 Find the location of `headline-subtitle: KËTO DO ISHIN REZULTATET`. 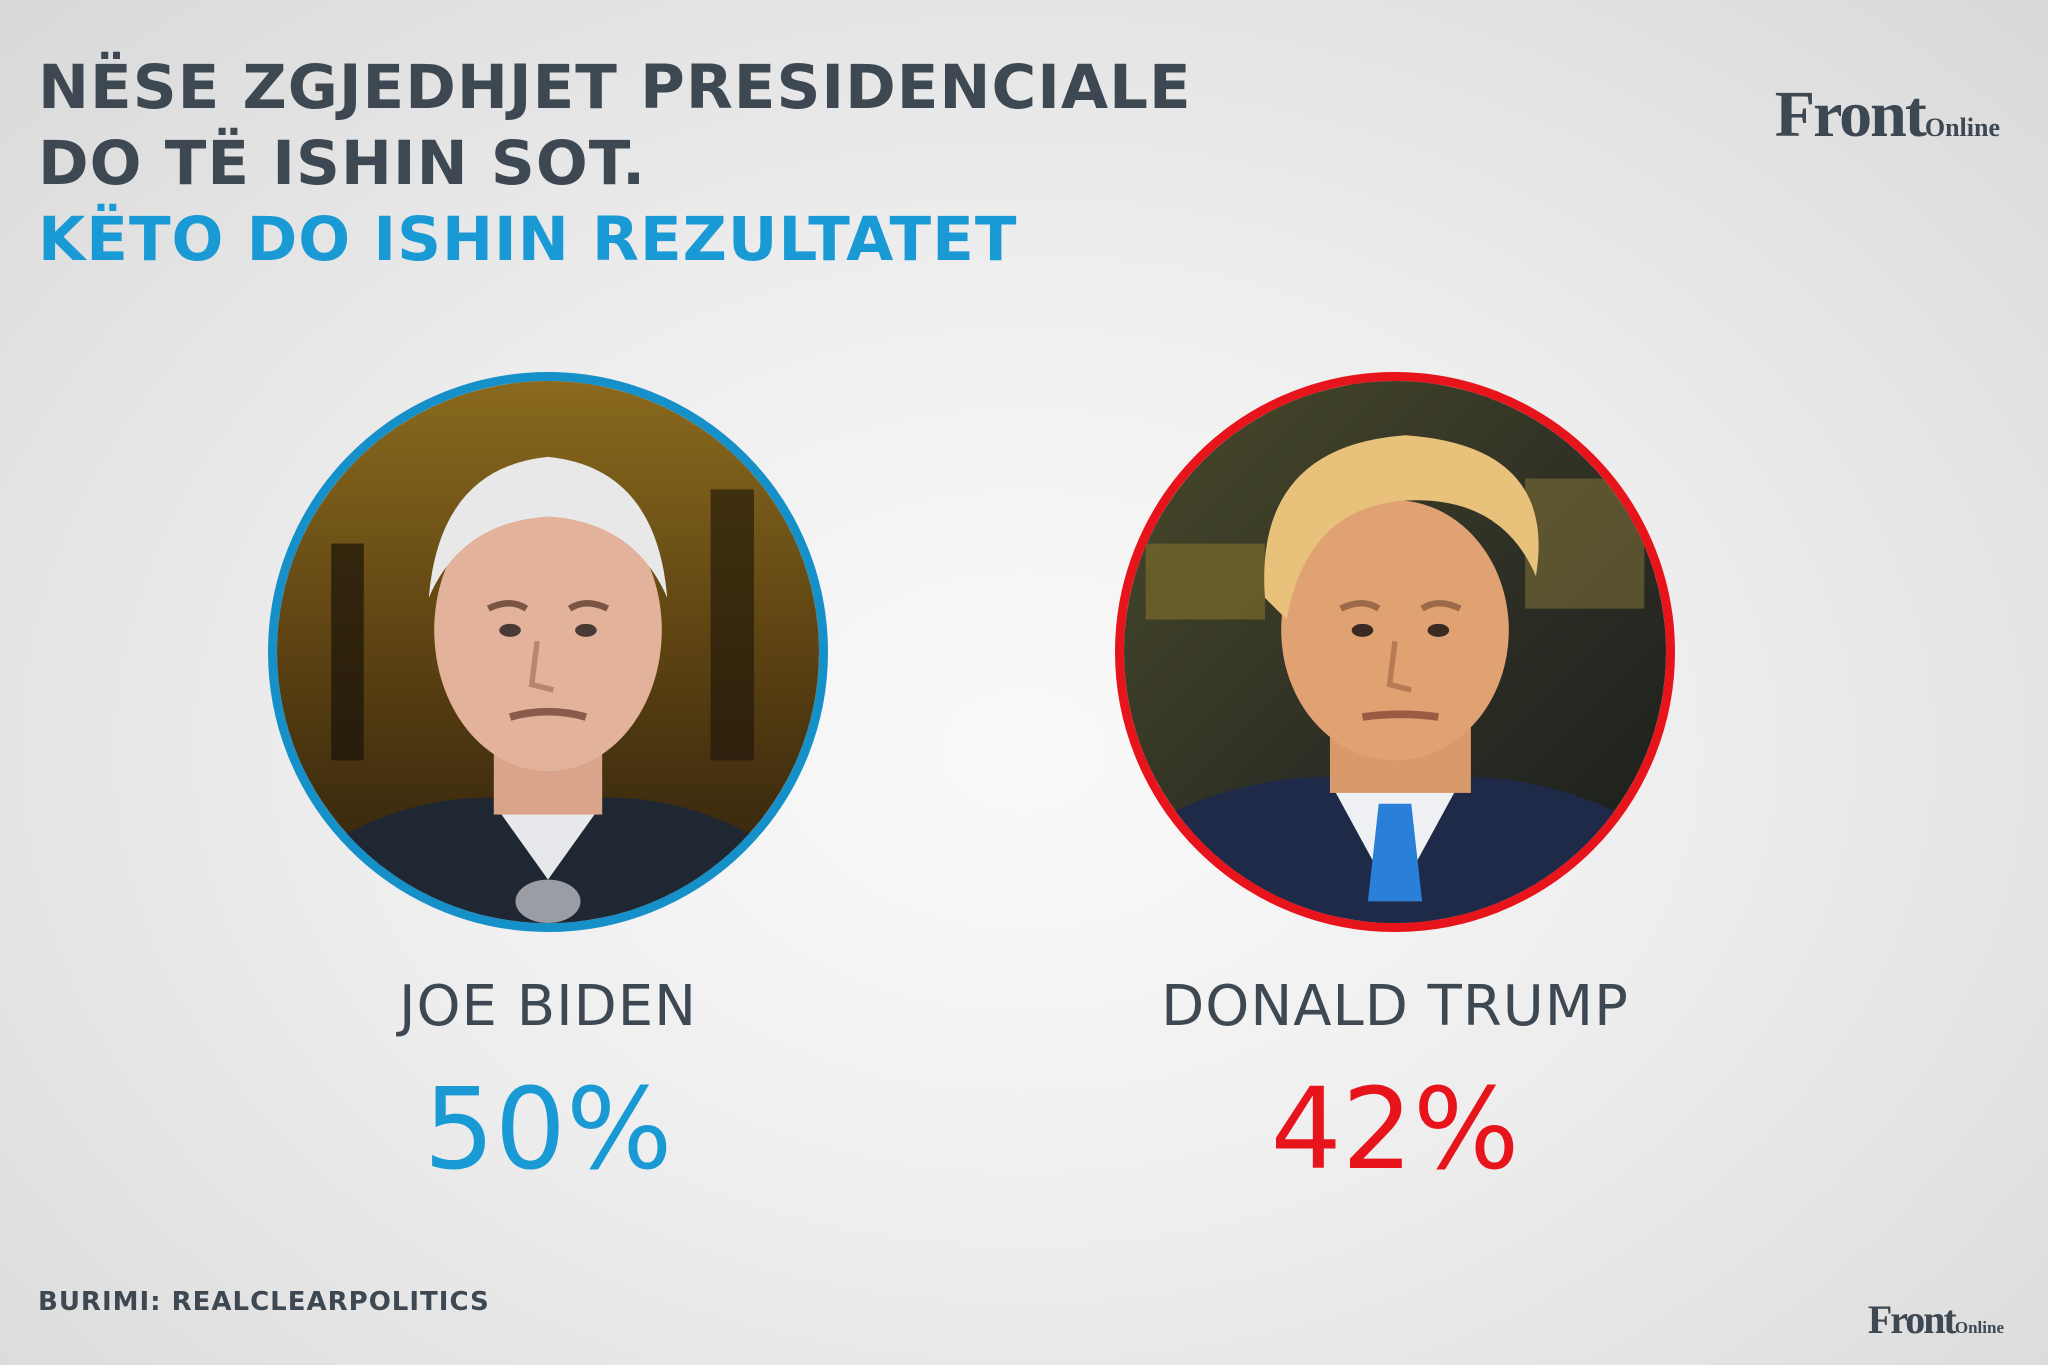

headline-subtitle: KËTO DO ISHIN REZULTATET is located at coordinates (528, 239).